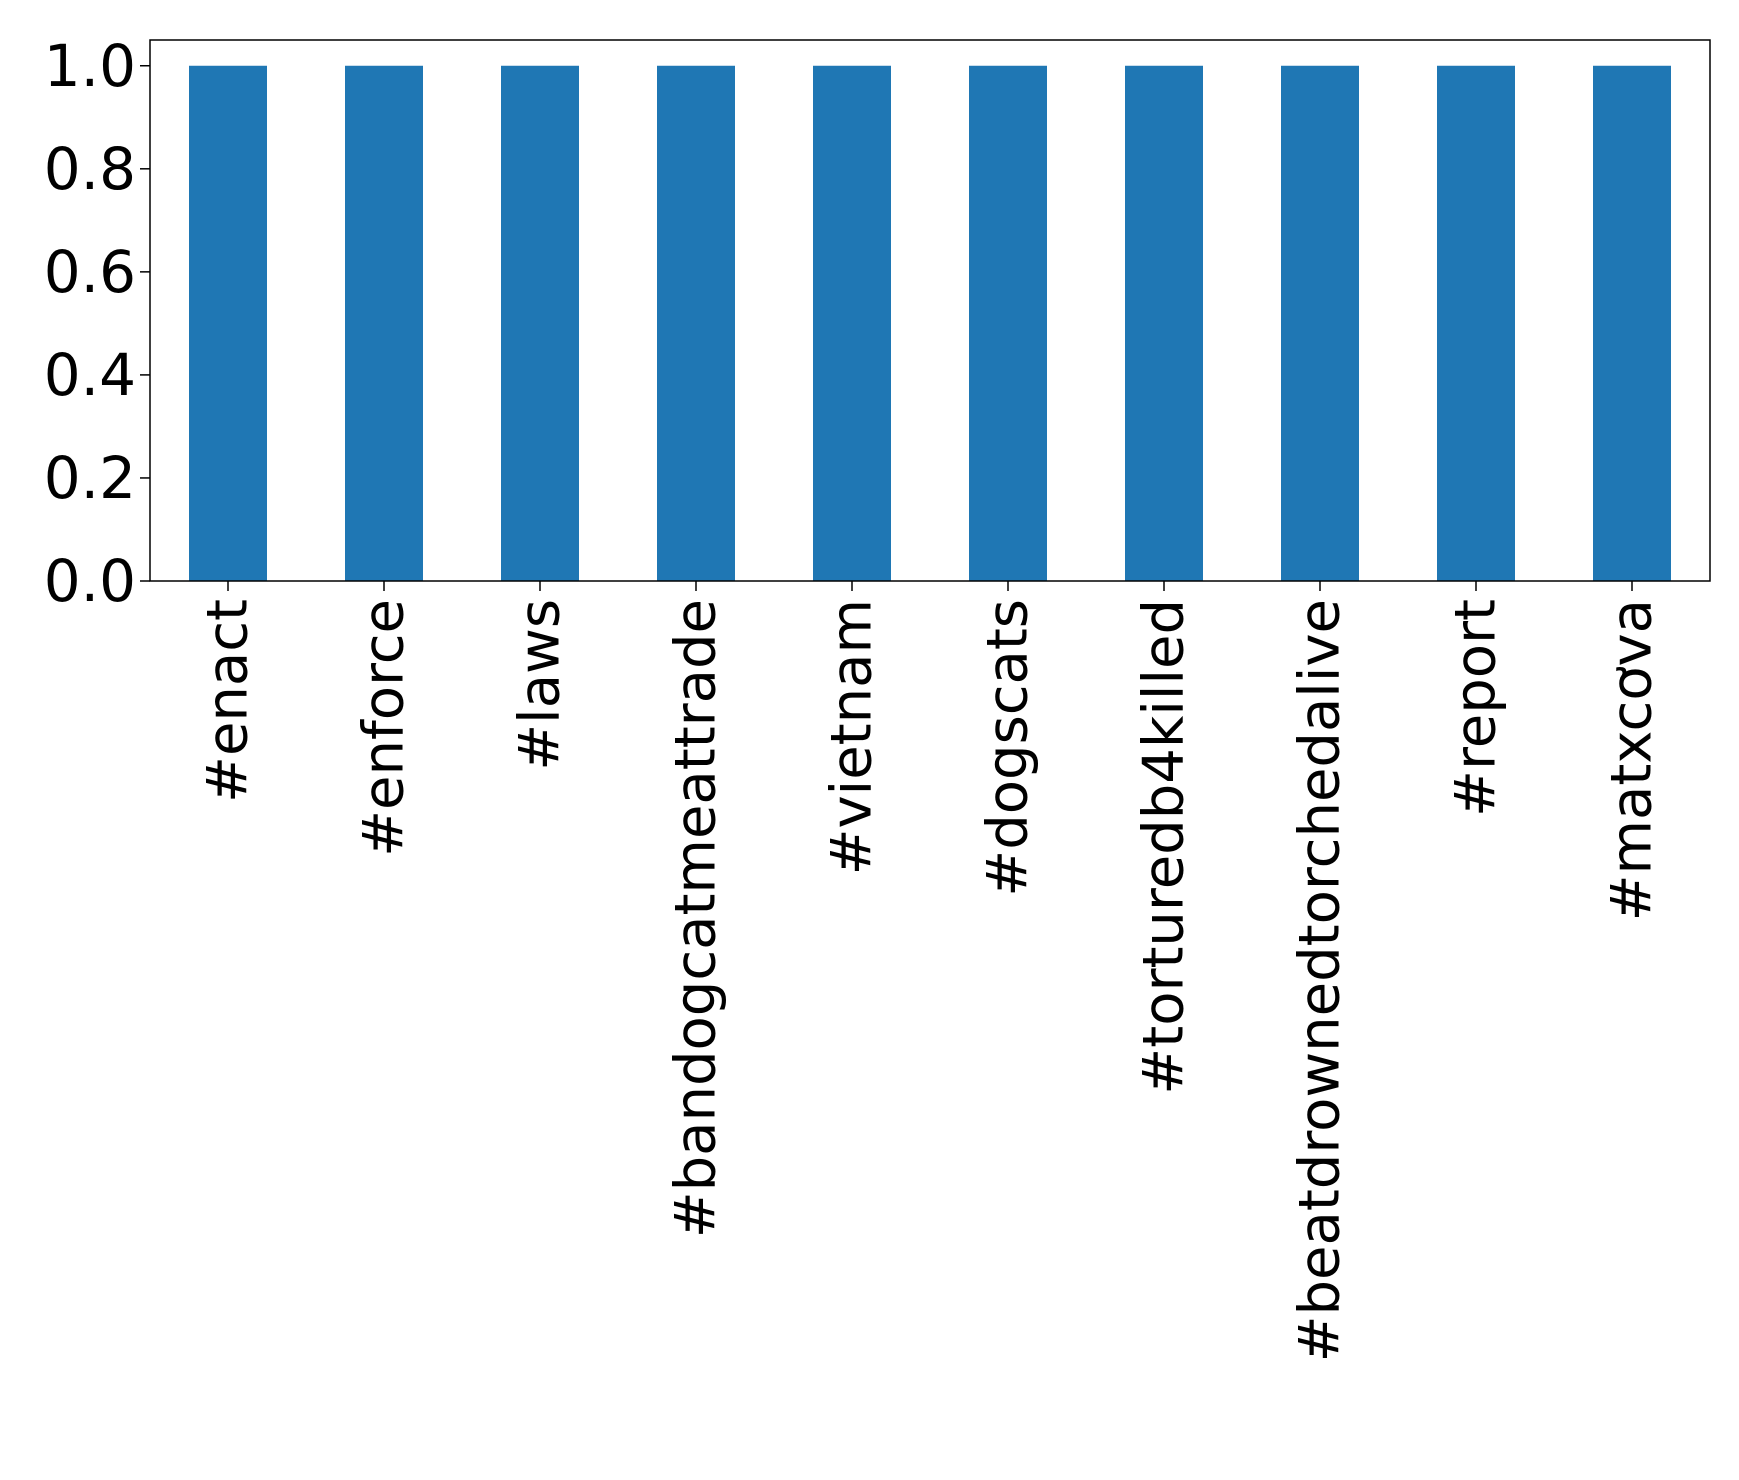 The width and height of the screenshot is (1739, 1480). What do you see at coordinates (90, 581) in the screenshot?
I see `y-tick-label-0: 0.0` at bounding box center [90, 581].